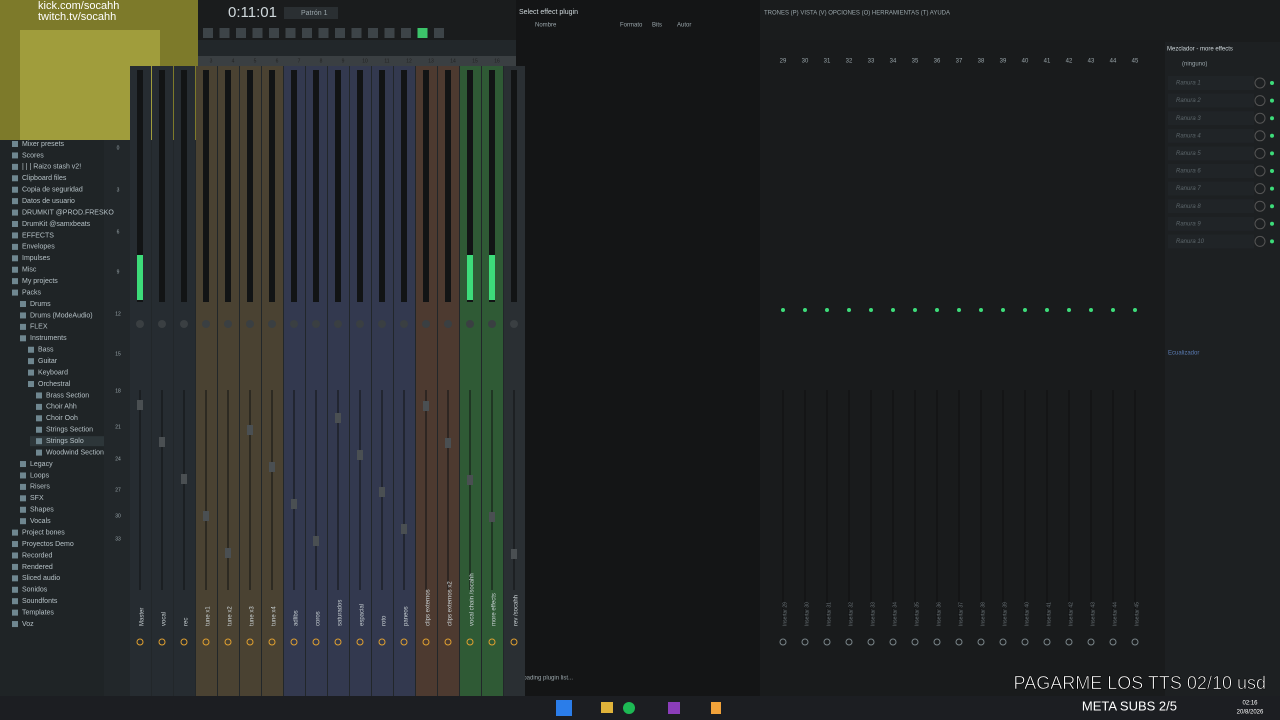 The image size is (1280, 720). I want to click on browser-item: Envelopes, so click(38, 247).